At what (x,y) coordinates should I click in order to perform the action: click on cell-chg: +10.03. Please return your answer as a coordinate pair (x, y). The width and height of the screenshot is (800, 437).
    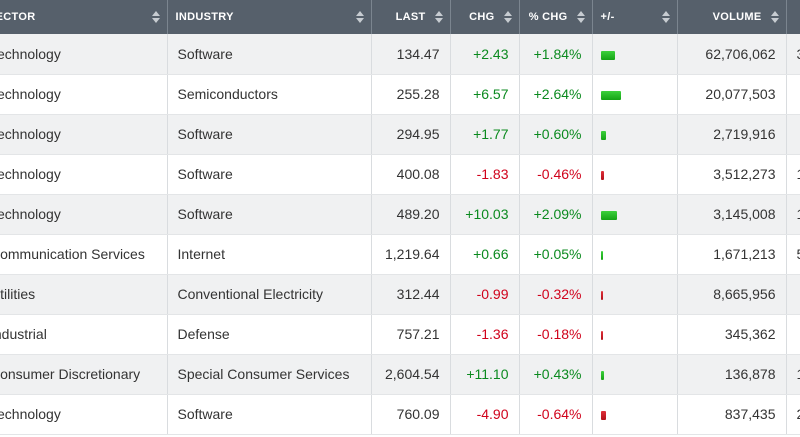
    Looking at the image, I should click on (485, 214).